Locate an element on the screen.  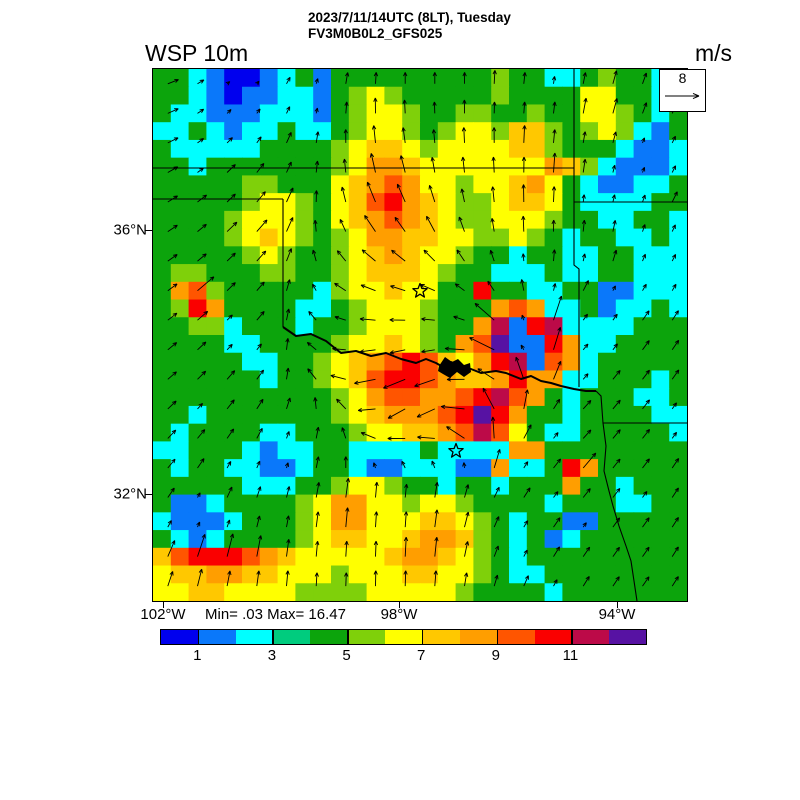
variable-label: WSP 10m is located at coordinates (197, 53).